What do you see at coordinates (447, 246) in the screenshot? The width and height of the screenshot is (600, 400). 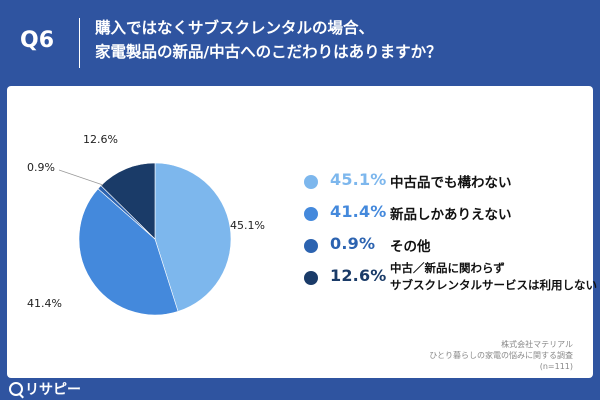 I see `legend-item: 0.9% その他` at bounding box center [447, 246].